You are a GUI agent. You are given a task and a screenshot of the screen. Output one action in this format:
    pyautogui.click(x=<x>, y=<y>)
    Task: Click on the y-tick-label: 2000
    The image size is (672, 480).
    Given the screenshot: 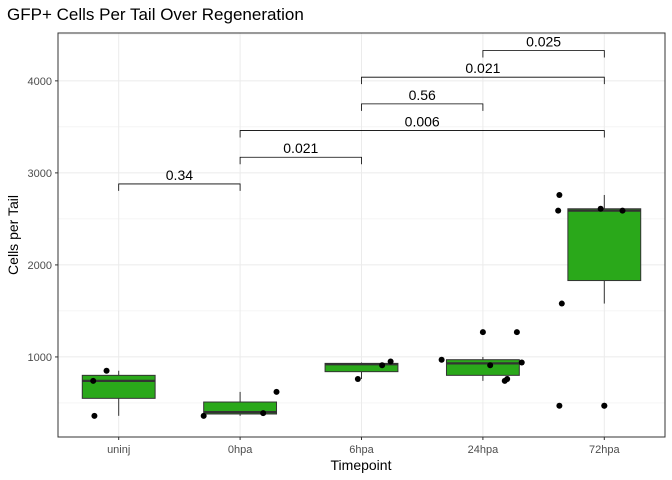 What is the action you would take?
    pyautogui.click(x=40, y=266)
    